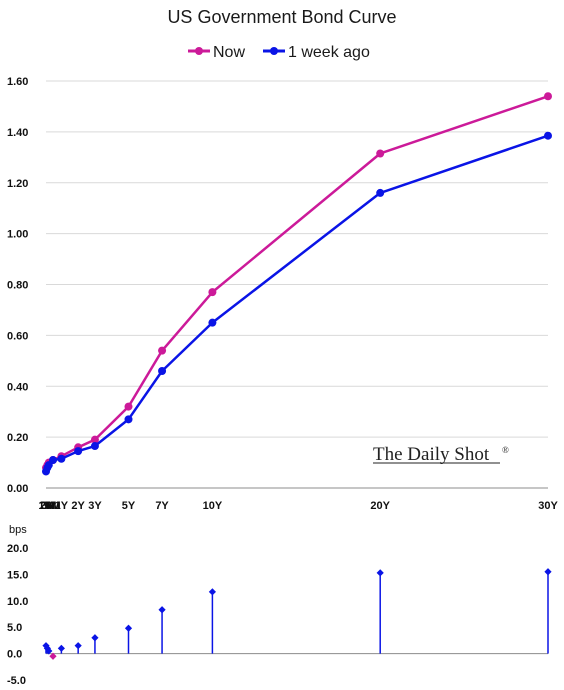 This screenshot has height=690, width=564. What do you see at coordinates (17, 184) in the screenshot?
I see `y-tick-label: 1.20` at bounding box center [17, 184].